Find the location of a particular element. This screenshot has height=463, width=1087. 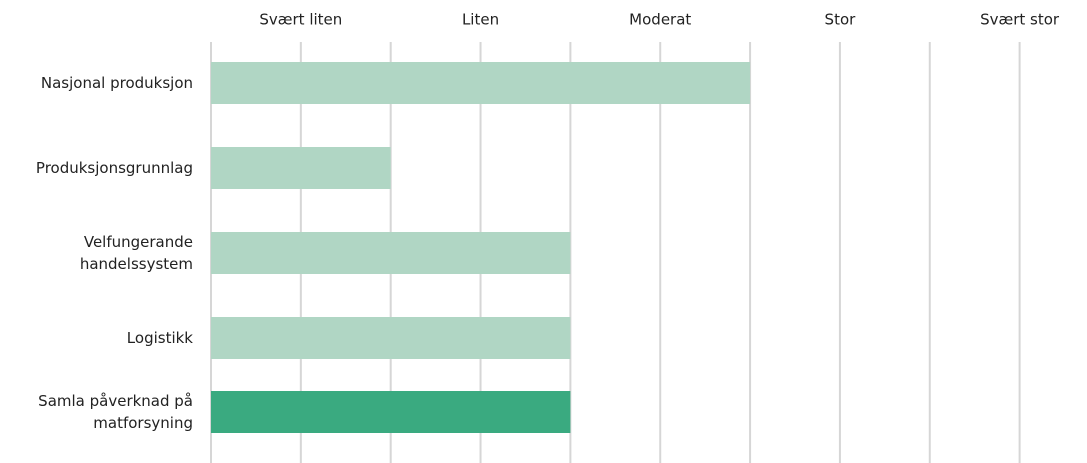

y-tick-label: Nasjonal produksjon is located at coordinates (116, 83).